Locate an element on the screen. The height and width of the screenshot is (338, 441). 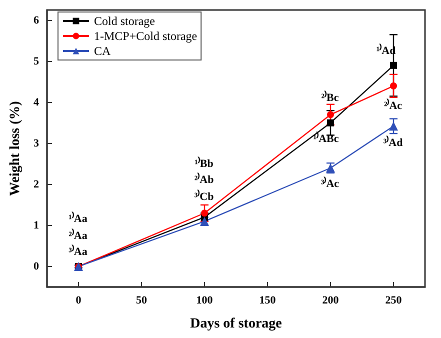
y-tick-label: 3 is located at coordinates (37, 143).